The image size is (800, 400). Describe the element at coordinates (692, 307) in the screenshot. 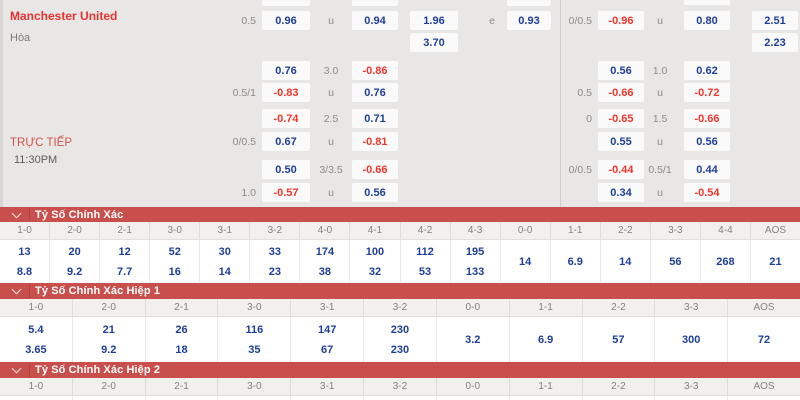

I see `score-column-header: 3-3` at that location.